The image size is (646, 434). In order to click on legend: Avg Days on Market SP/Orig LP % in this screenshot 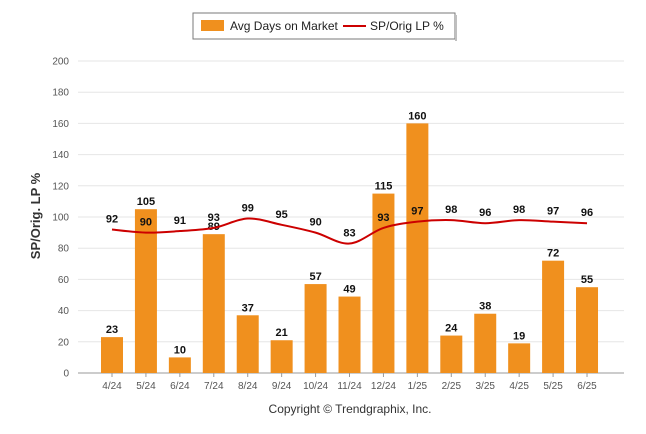, I will do `click(324, 26)`.